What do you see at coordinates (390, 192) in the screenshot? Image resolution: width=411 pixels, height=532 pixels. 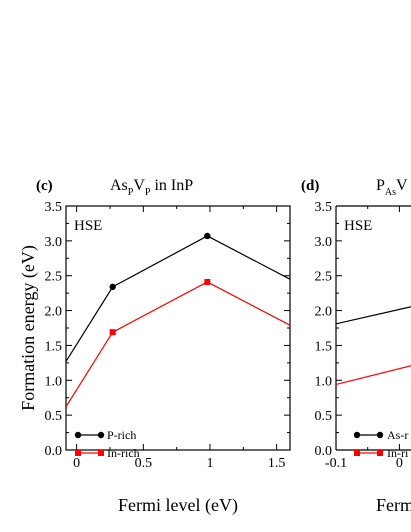 I see `panel-d-title-sub-1: As` at bounding box center [390, 192].